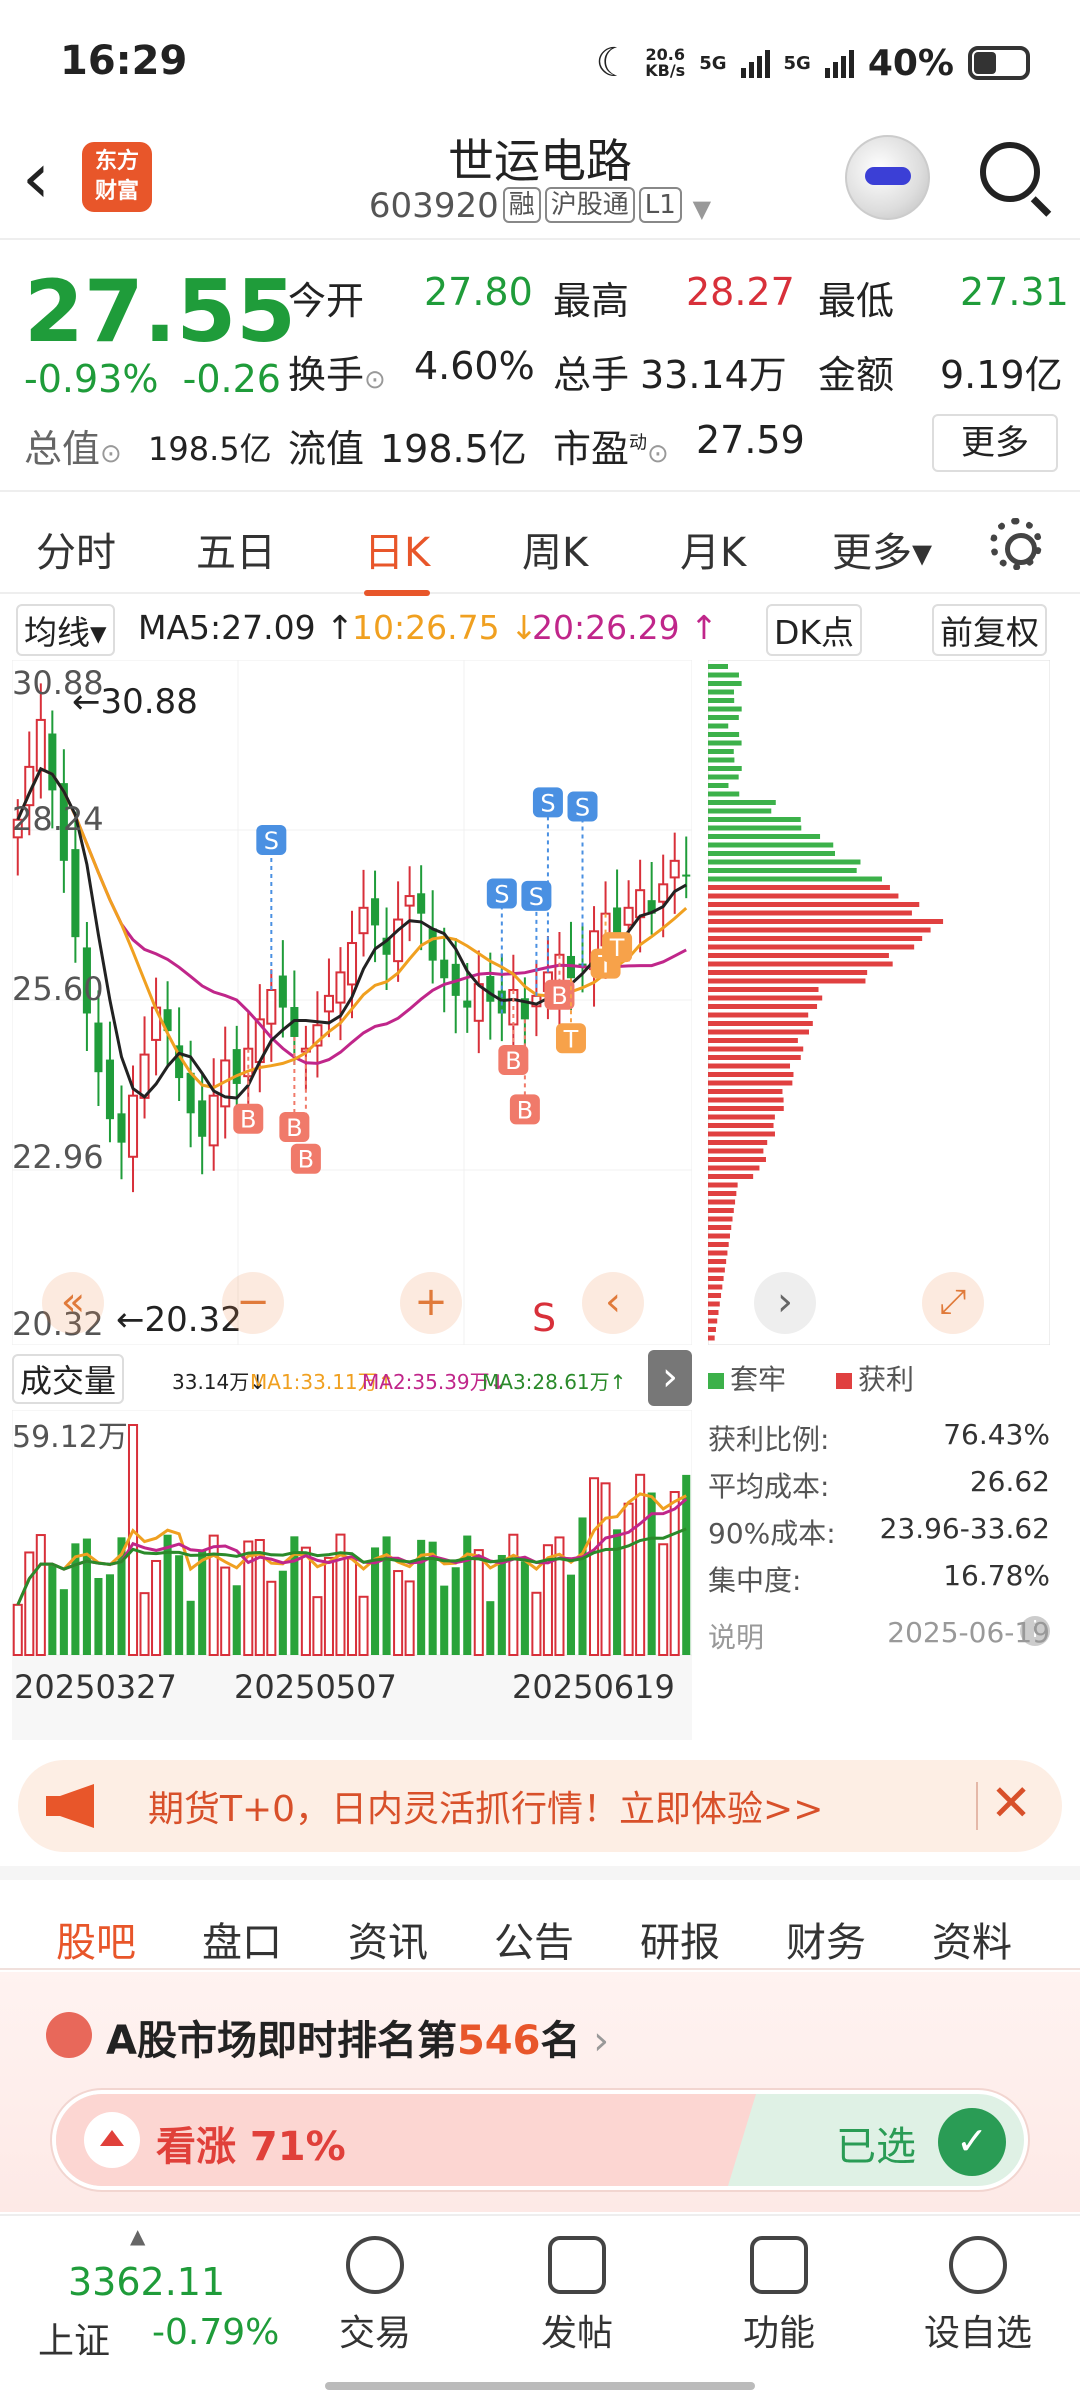 The height and width of the screenshot is (2392, 1080). Describe the element at coordinates (406, 2140) in the screenshot. I see `bullish-fill` at that location.